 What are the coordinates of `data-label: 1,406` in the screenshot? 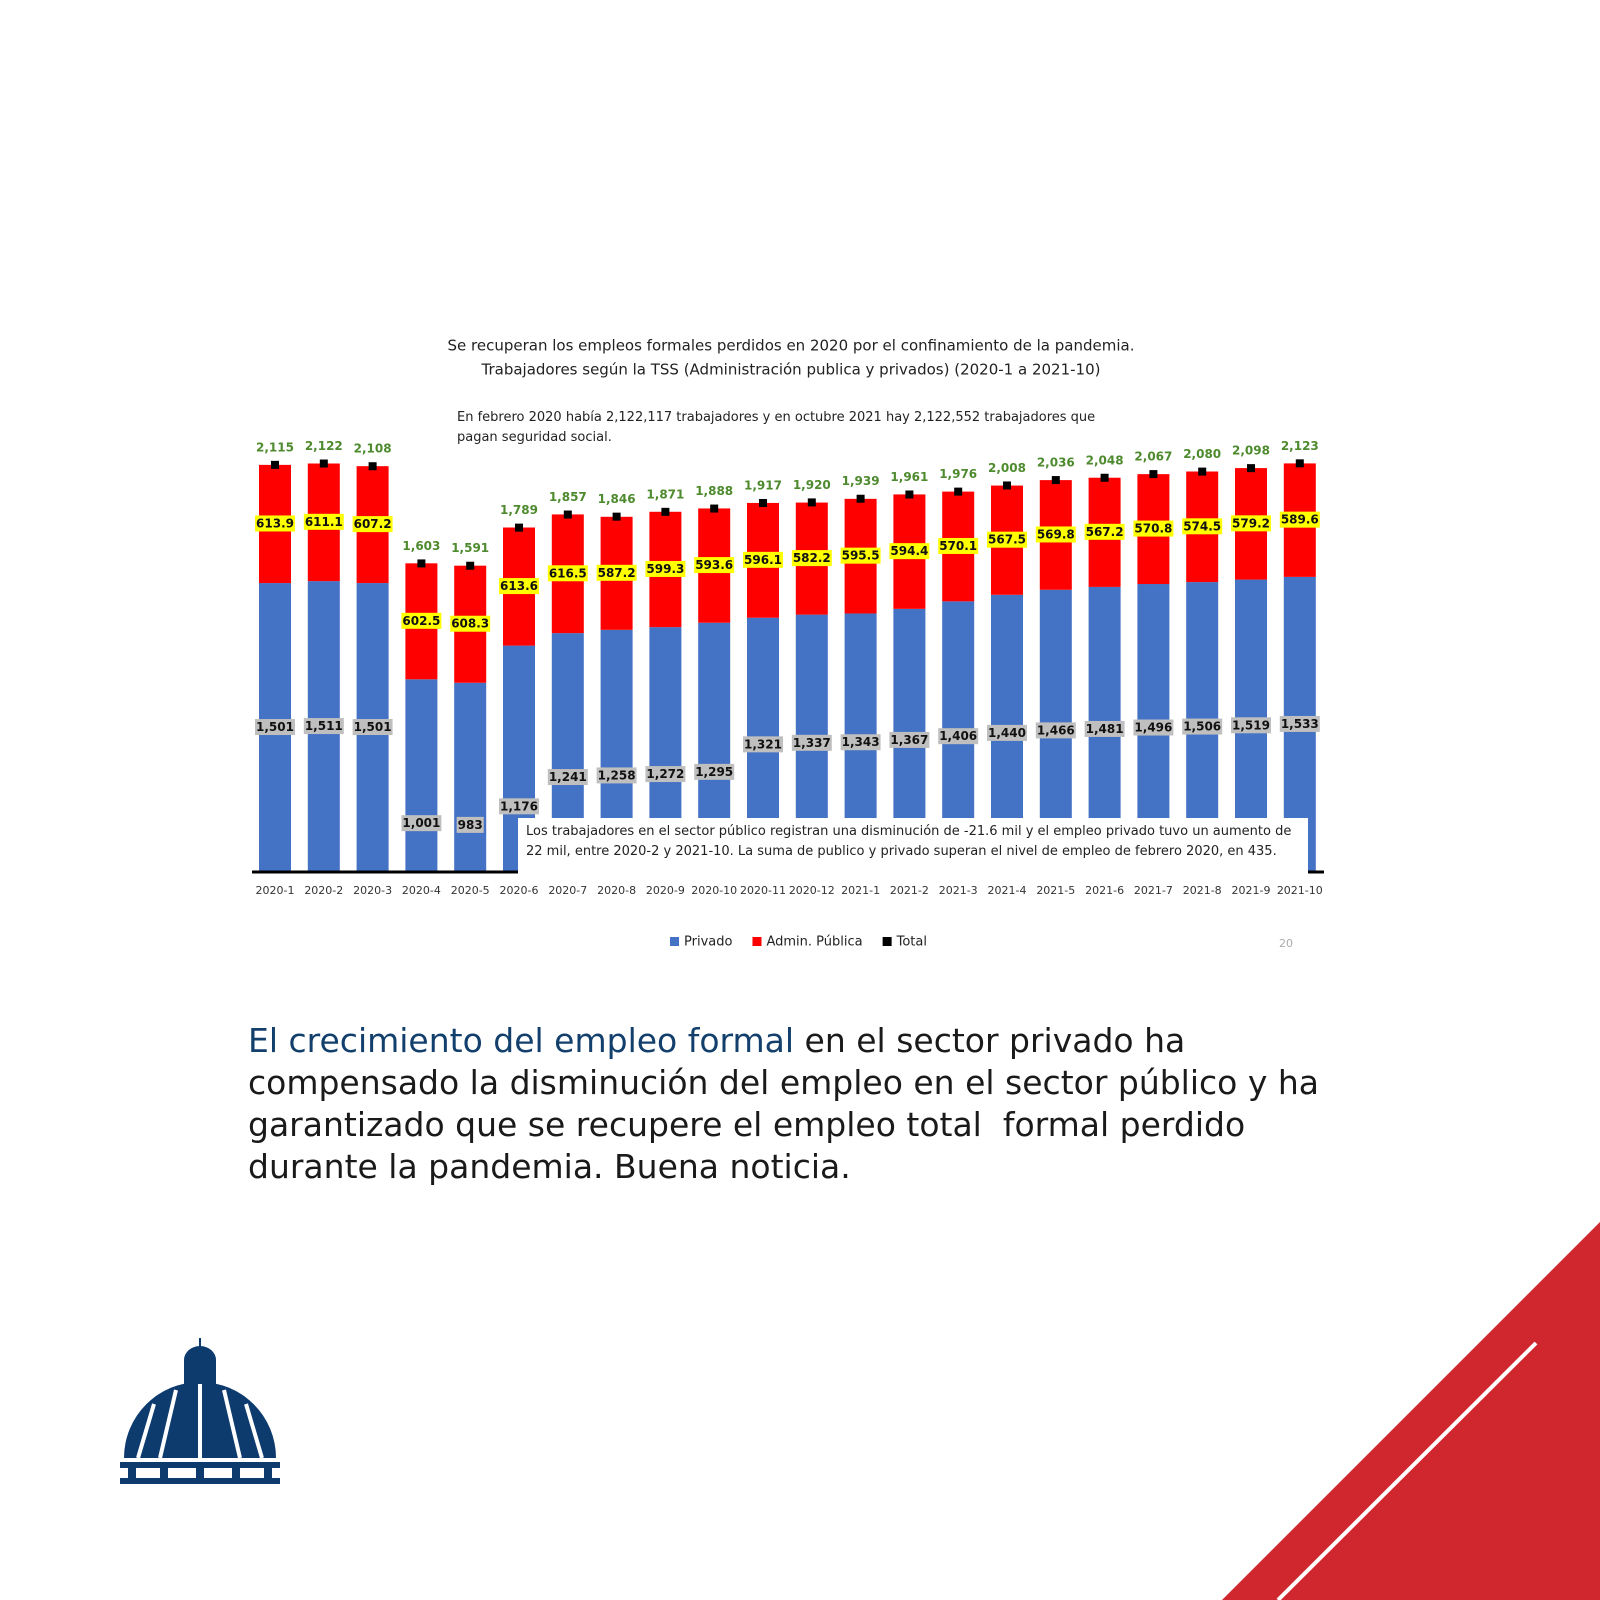 It's located at (958, 736).